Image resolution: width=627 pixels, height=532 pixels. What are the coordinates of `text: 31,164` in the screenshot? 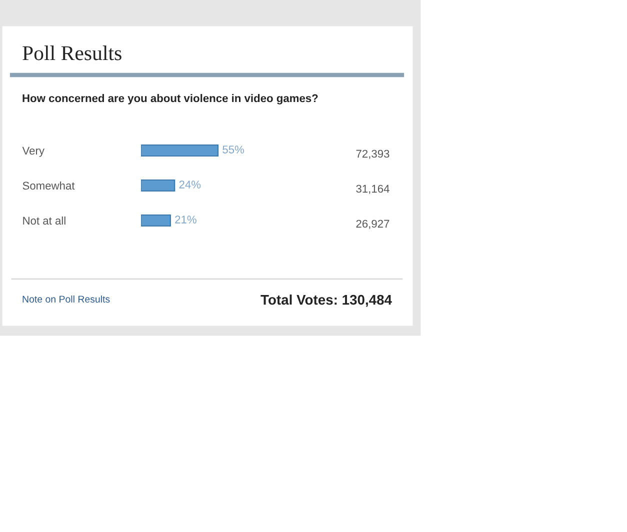 It's located at (373, 189).